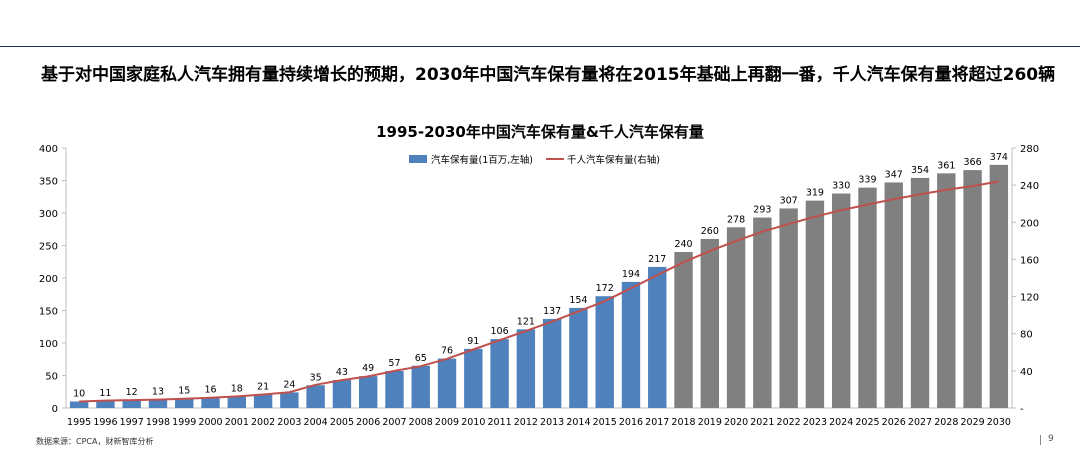  Describe the element at coordinates (48, 247) in the screenshot. I see `left-axis-tick-label: 250` at that location.